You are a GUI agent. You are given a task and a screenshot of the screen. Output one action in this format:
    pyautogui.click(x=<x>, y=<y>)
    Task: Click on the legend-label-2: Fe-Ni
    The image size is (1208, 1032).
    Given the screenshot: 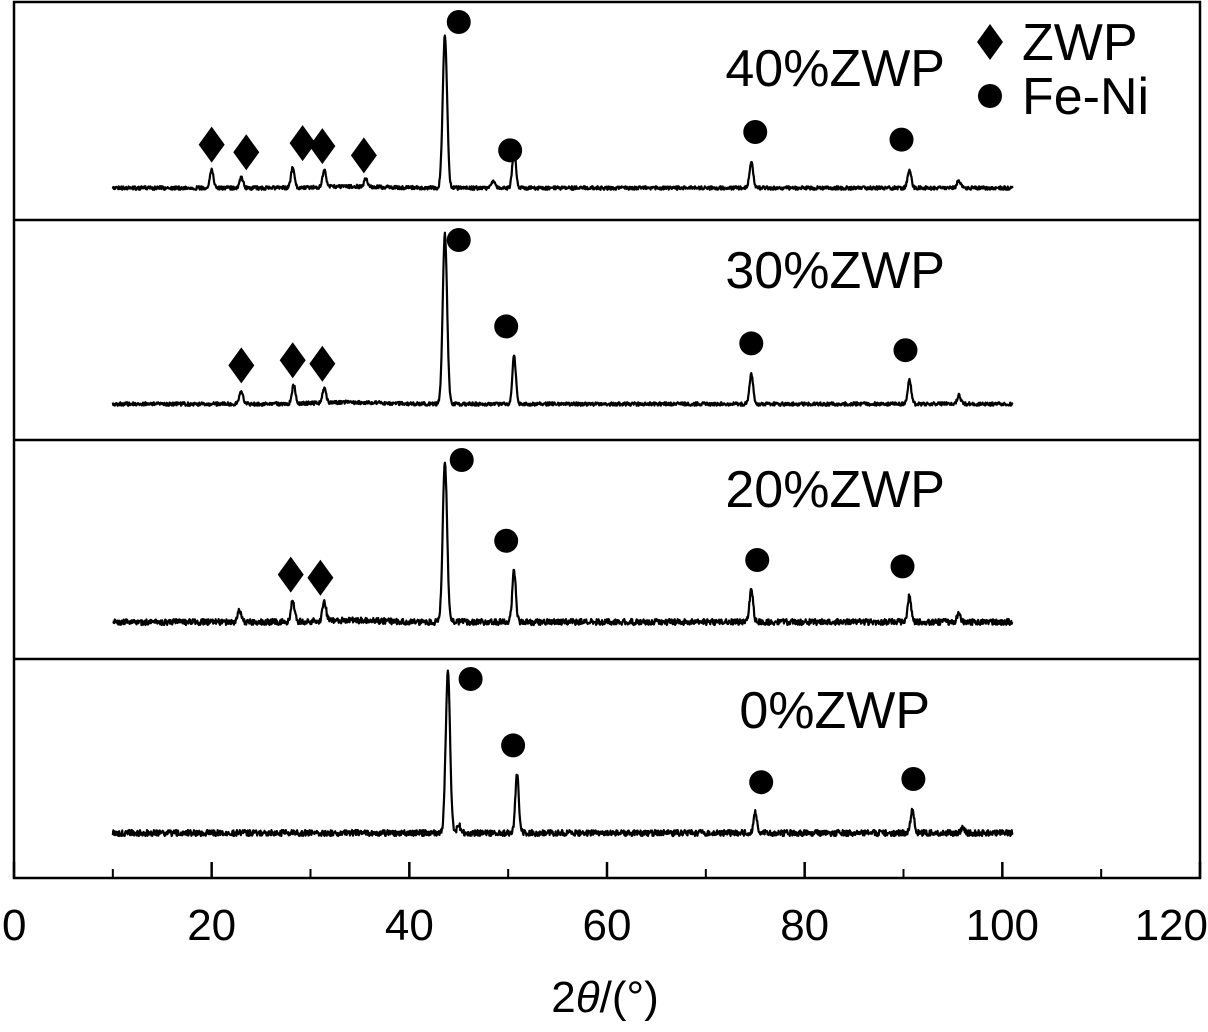 What is the action you would take?
    pyautogui.click(x=1085, y=97)
    